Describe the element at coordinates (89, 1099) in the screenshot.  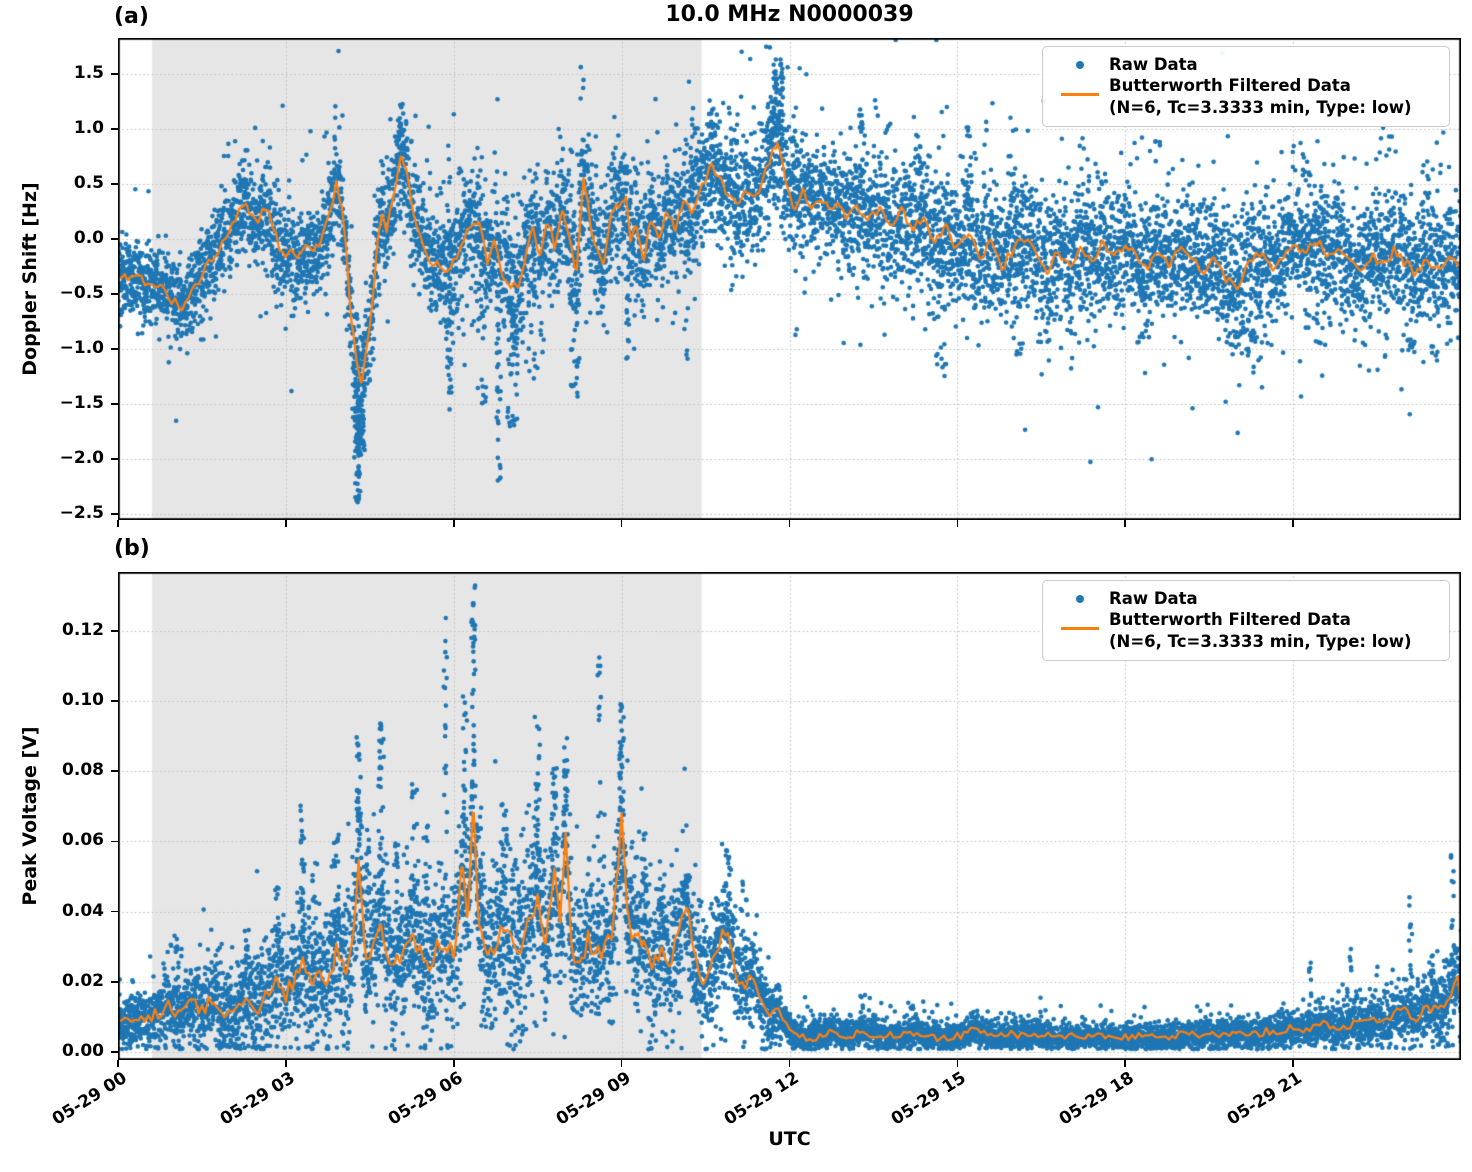
I see `x-tick-label: 05-29 00` at that location.